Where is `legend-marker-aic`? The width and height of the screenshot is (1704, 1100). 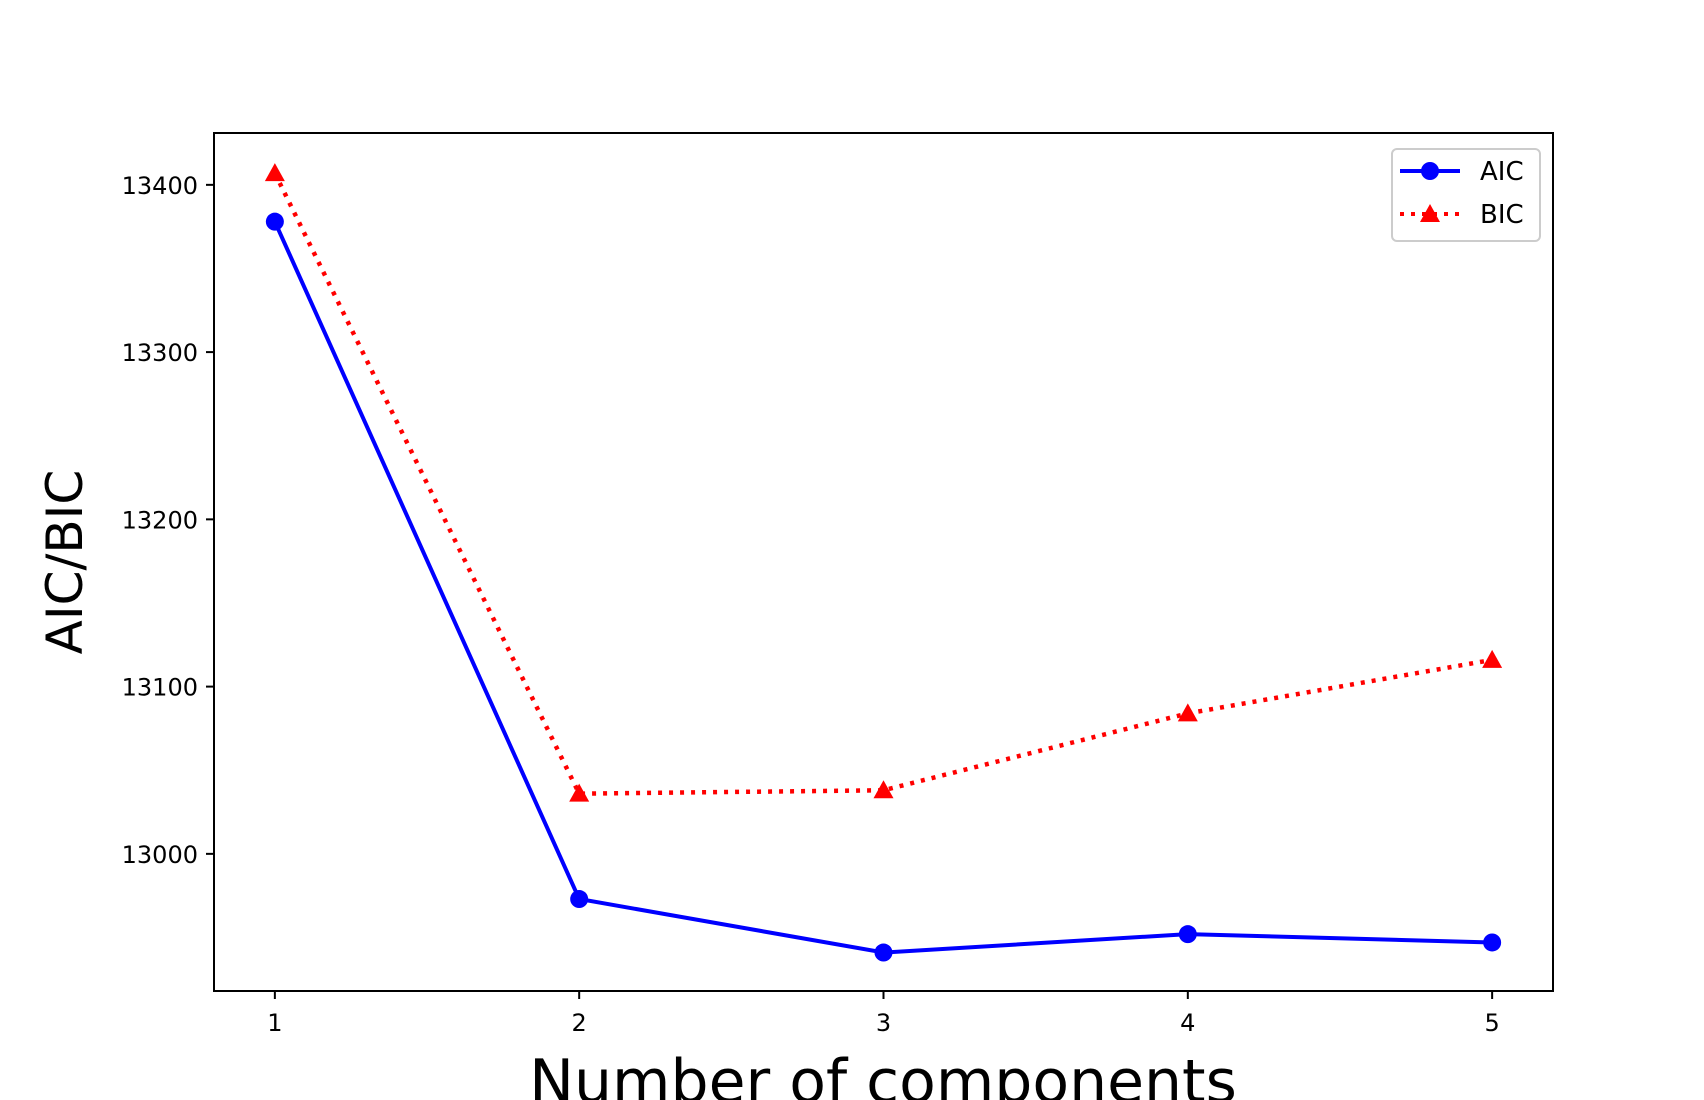 legend-marker-aic is located at coordinates (1430, 171).